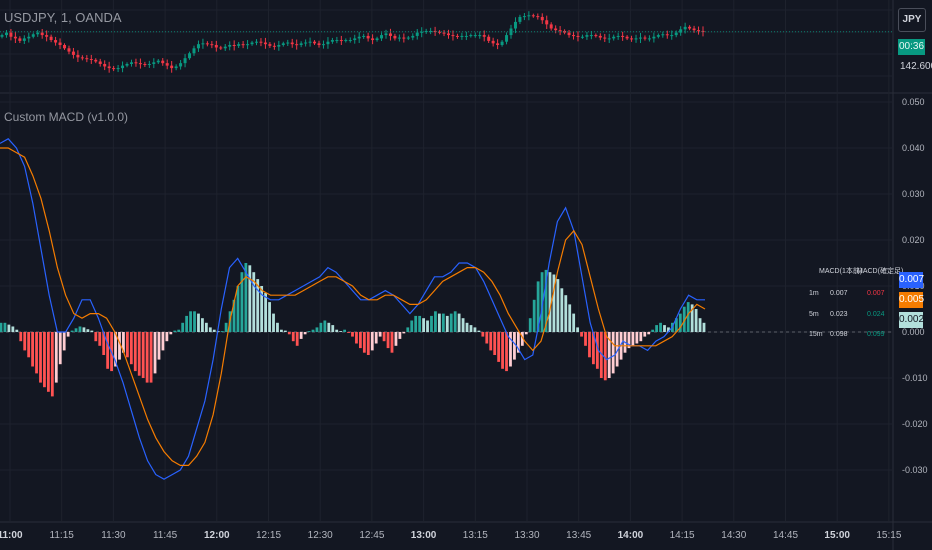 The width and height of the screenshot is (932, 550). Describe the element at coordinates (682, 535) in the screenshot. I see `time-tick-label: 14:15` at that location.